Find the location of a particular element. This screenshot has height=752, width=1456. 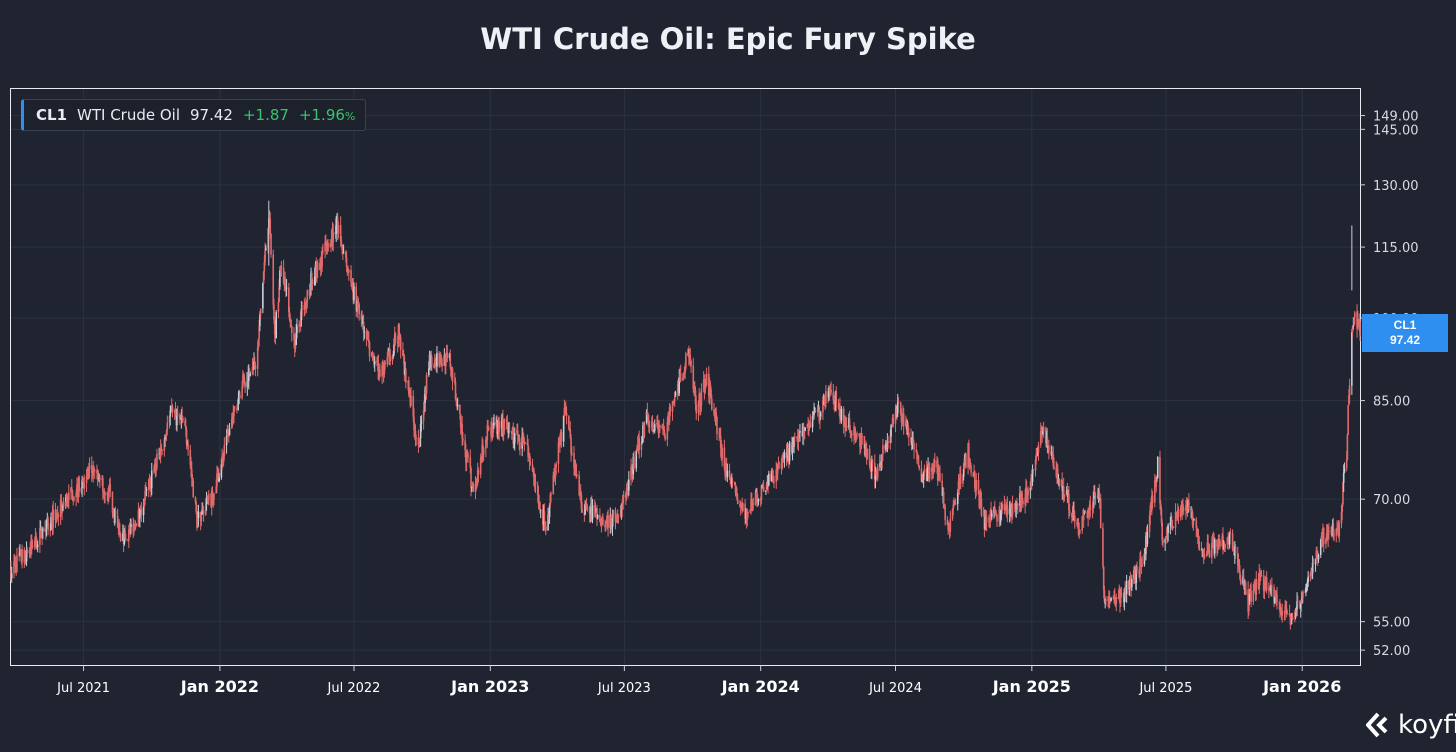

koyfin-chevron-icon is located at coordinates (1377, 725).